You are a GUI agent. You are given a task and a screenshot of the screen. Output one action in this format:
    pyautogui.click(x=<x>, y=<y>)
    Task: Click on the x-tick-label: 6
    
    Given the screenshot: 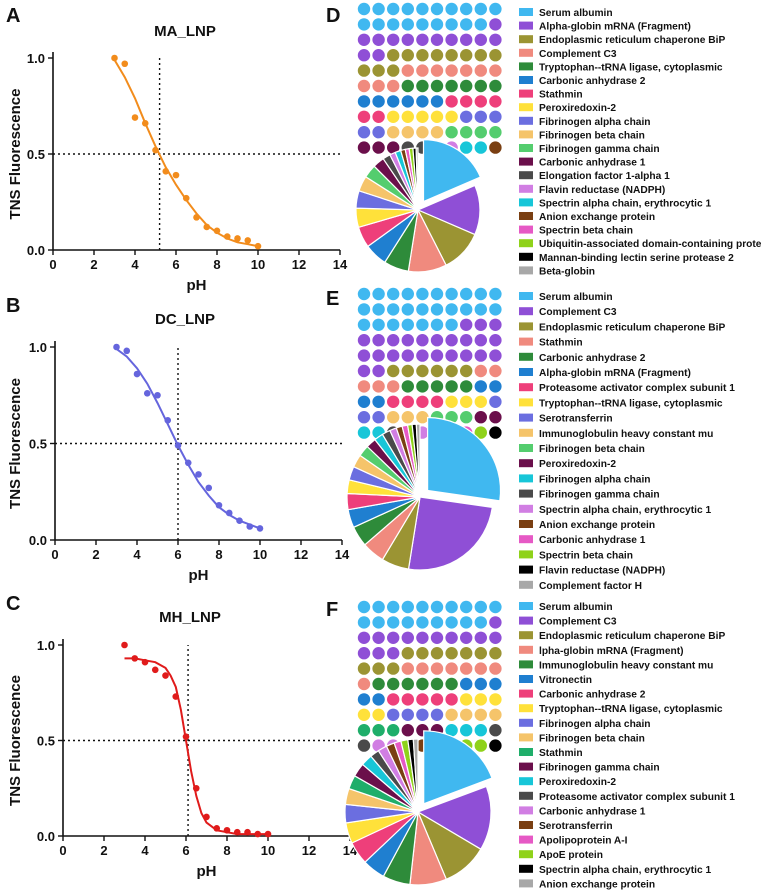 What is the action you would take?
    pyautogui.click(x=175, y=264)
    